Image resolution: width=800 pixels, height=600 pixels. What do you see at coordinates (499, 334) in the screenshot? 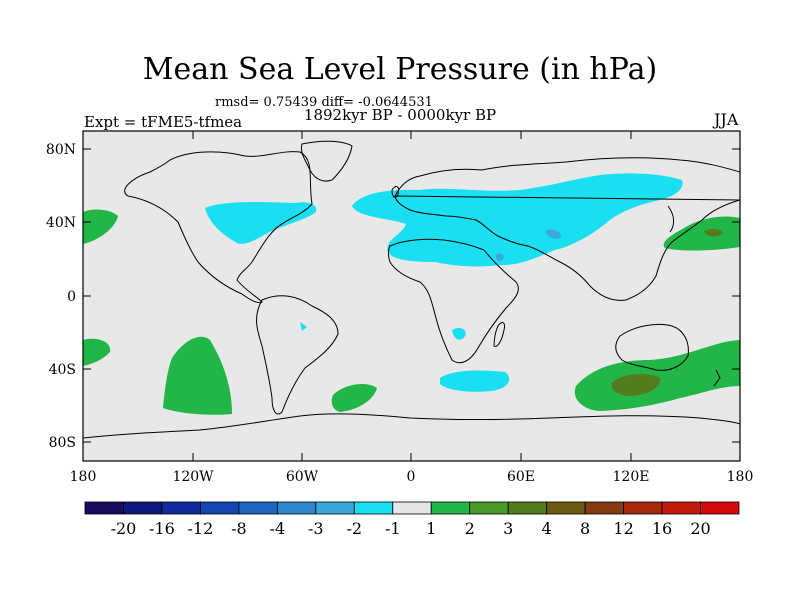
I see `coast-madagascar` at bounding box center [499, 334].